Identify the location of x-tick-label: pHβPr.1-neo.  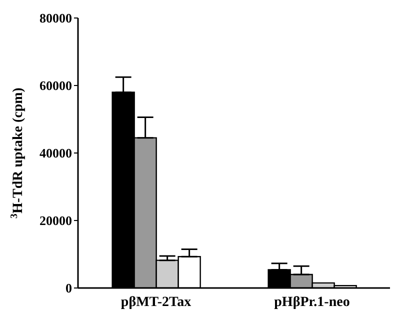
(312, 302).